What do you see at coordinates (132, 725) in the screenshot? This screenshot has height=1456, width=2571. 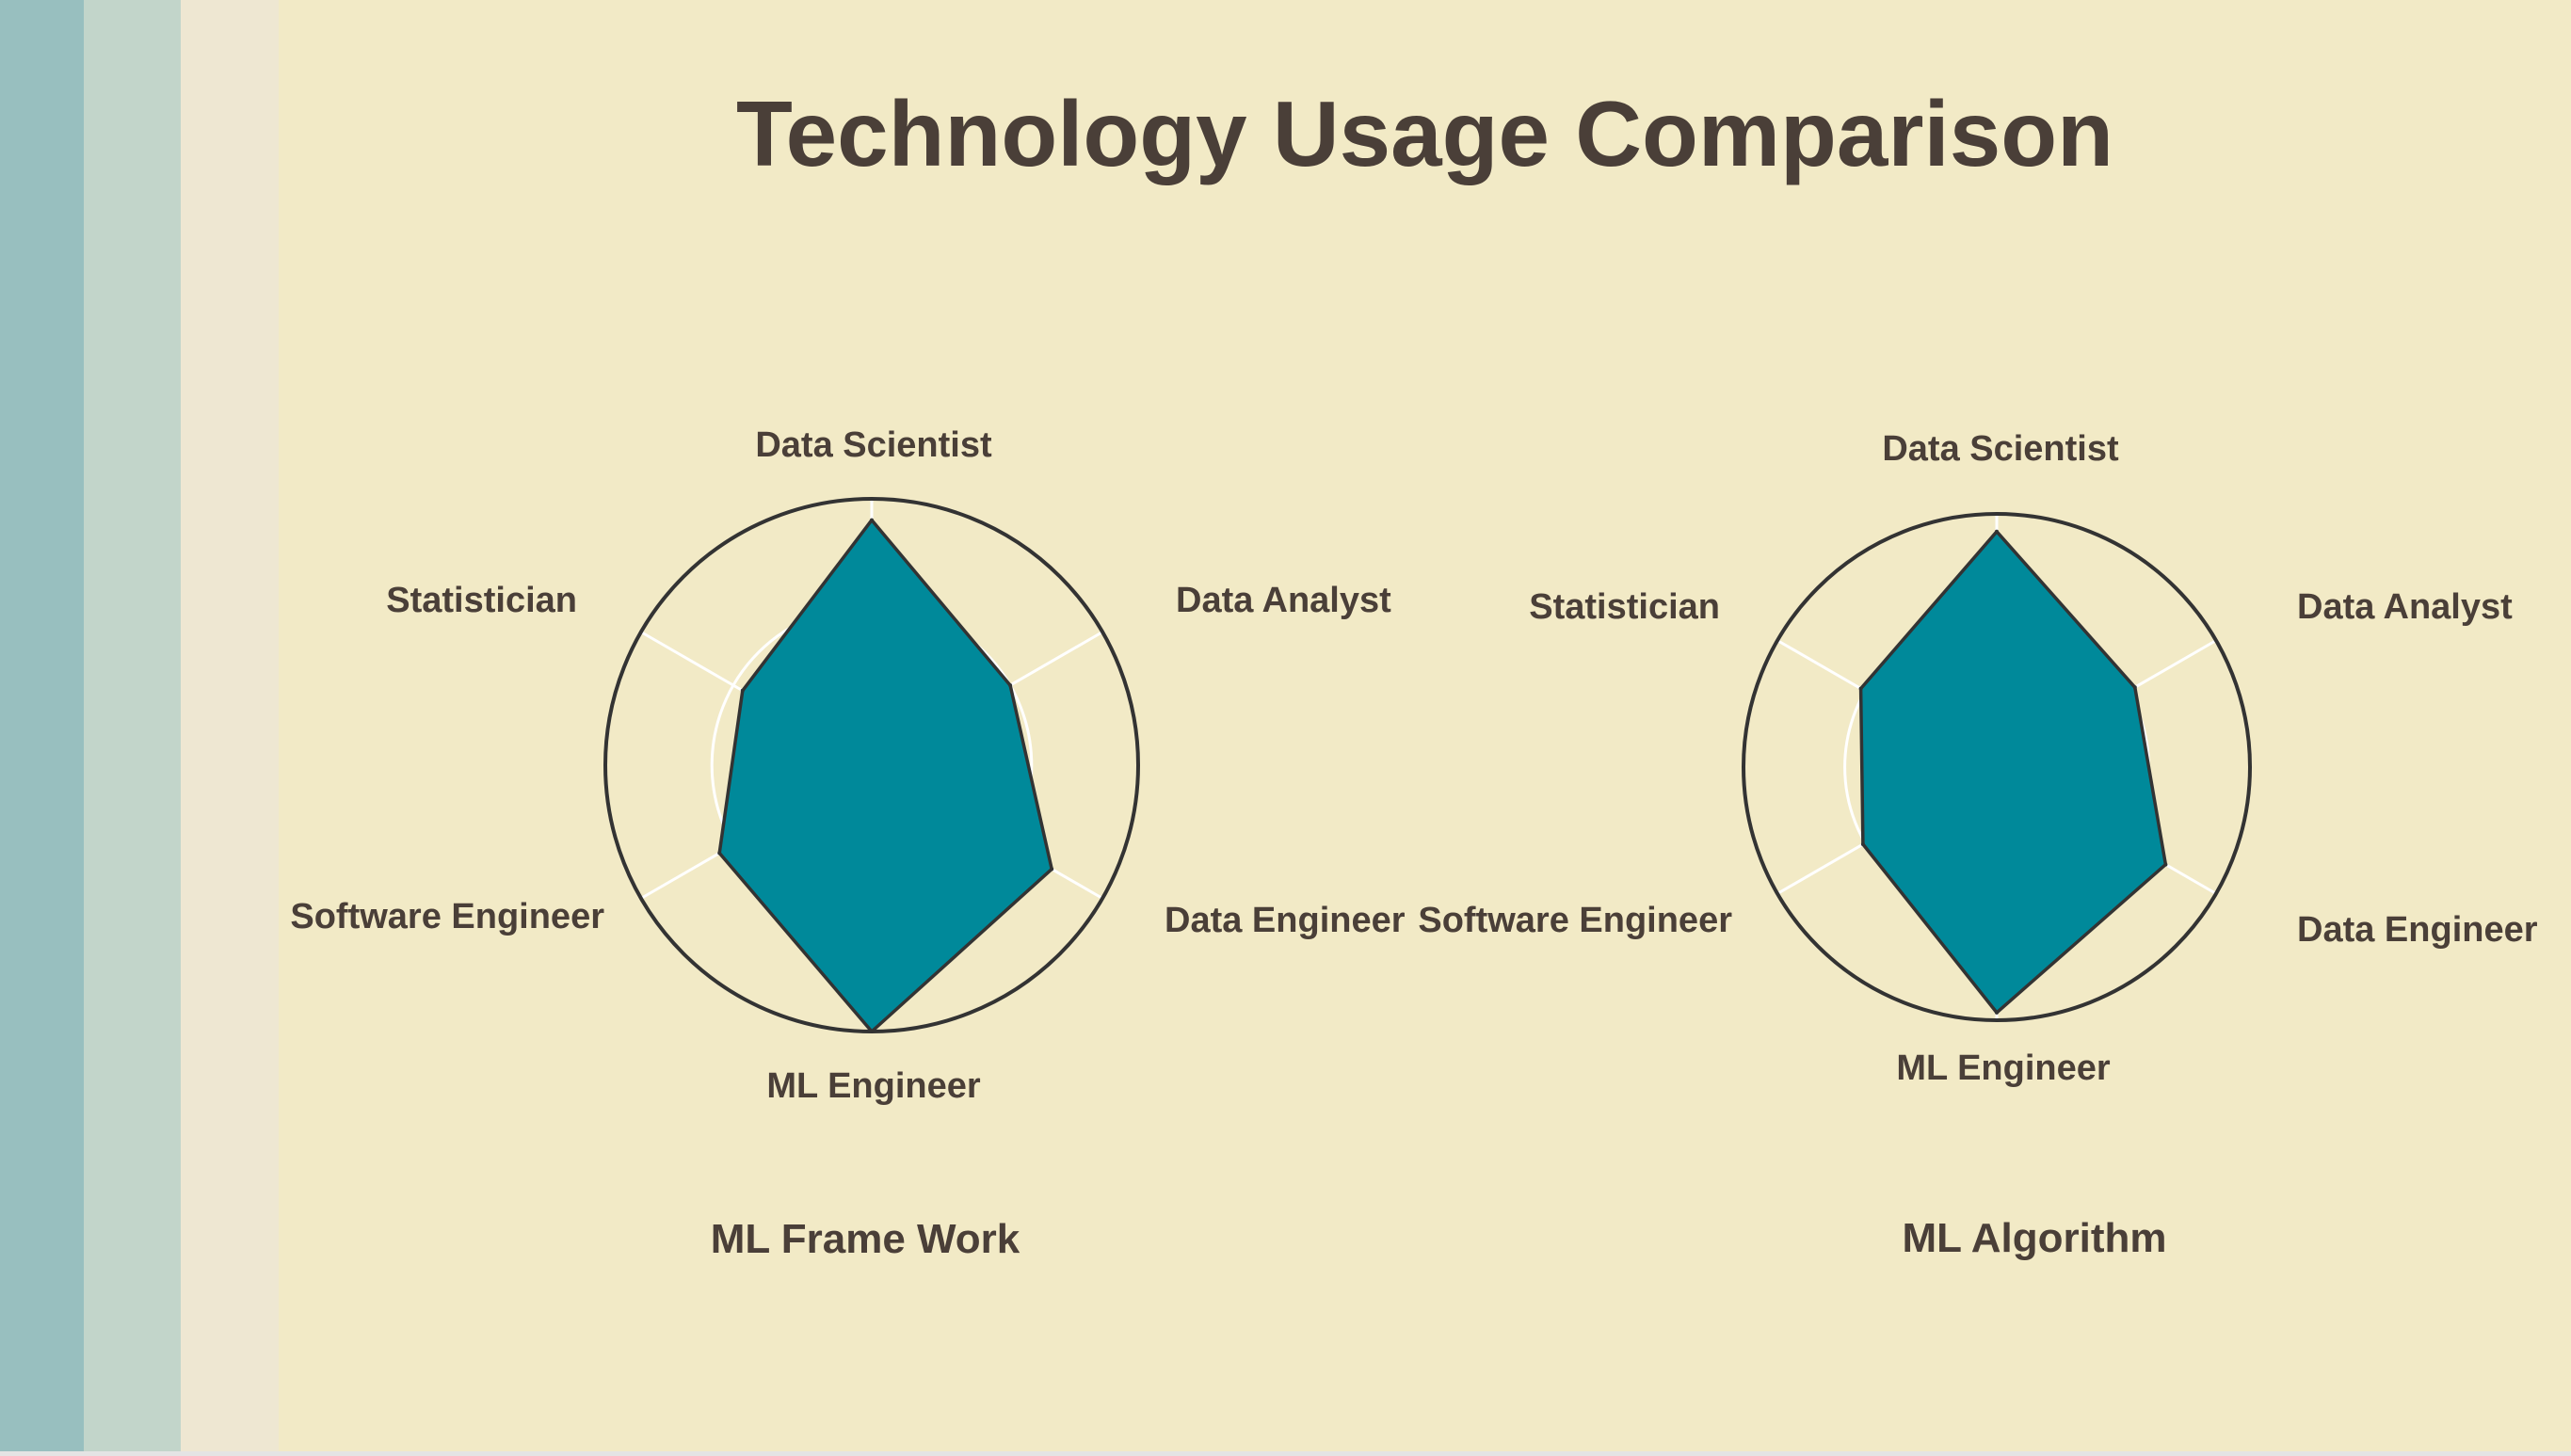 I see `left-stripe-sage` at bounding box center [132, 725].